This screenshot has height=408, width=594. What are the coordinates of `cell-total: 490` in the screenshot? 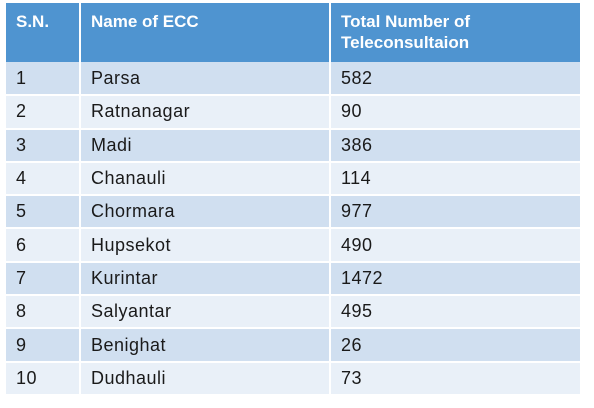 It's located at (455, 245).